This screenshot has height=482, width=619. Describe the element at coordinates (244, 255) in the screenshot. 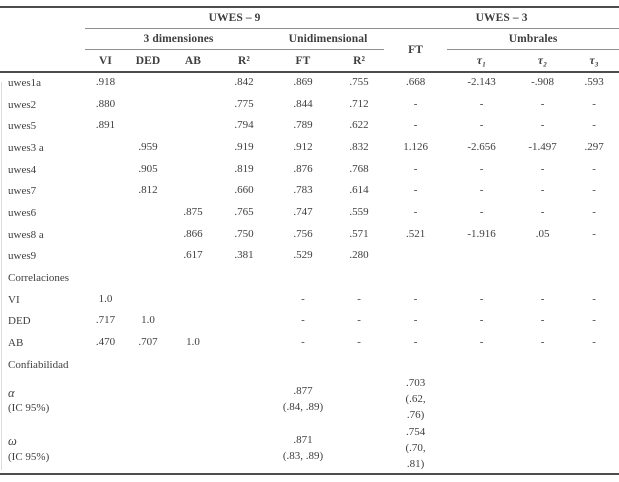

I see `value-cell: .381` at that location.